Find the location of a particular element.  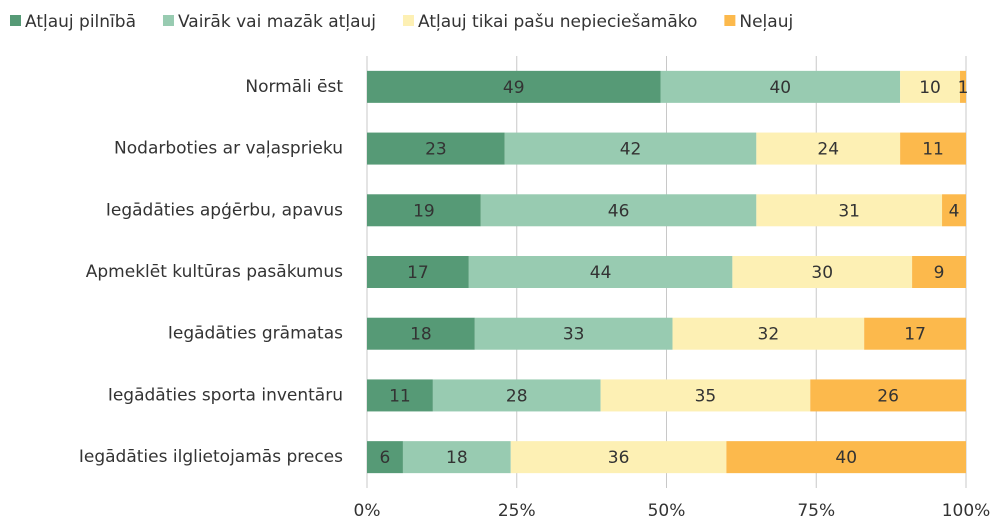

x-tick-label: 100% is located at coordinates (966, 511).